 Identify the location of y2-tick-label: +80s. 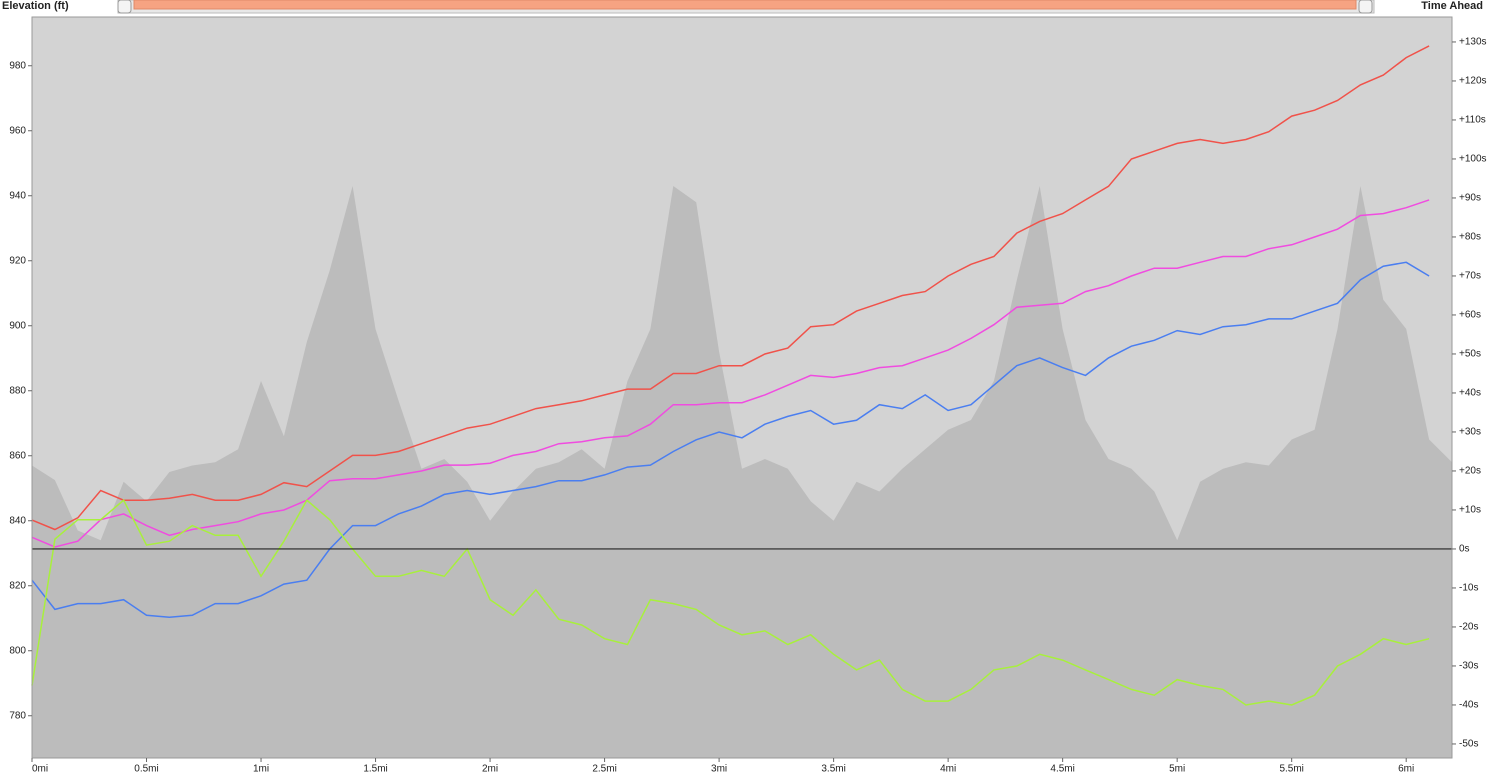
(1470, 237).